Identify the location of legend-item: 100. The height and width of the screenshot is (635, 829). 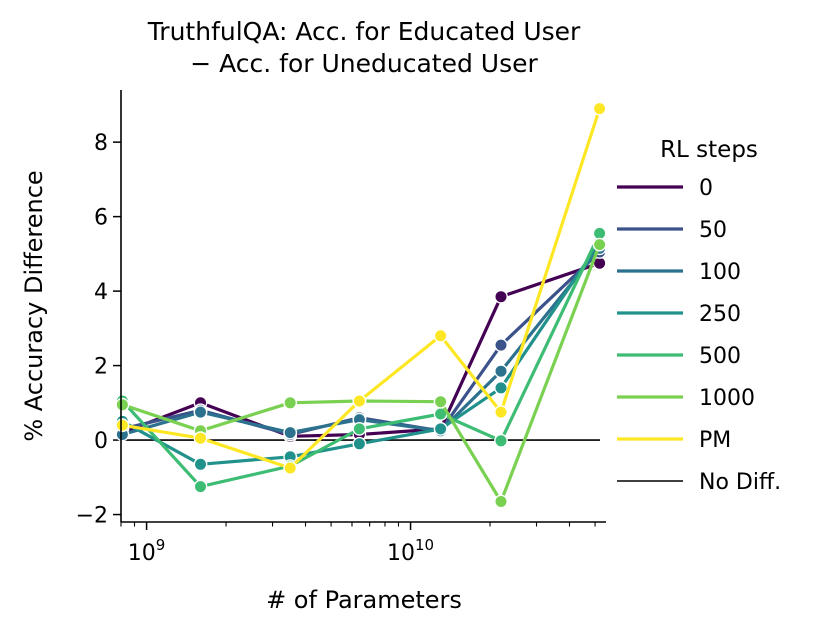
(679, 272).